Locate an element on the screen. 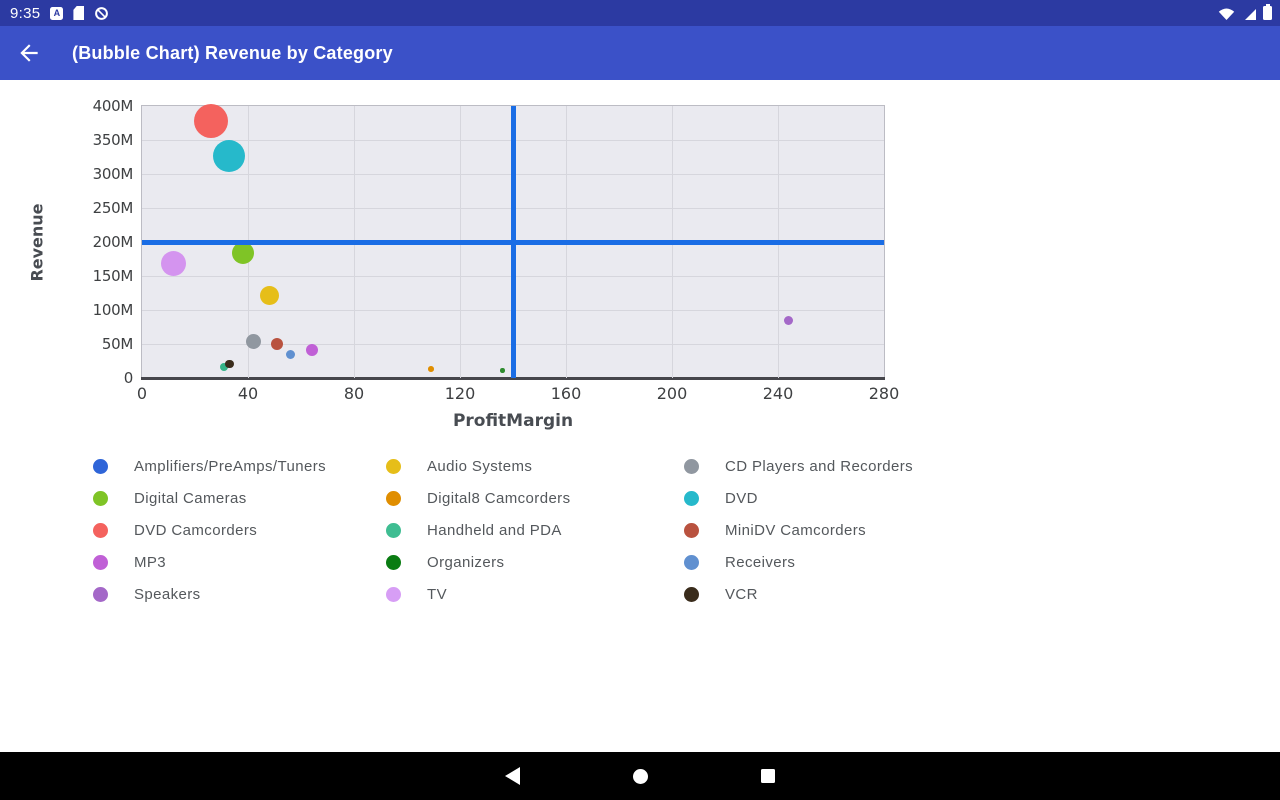 The image size is (1280, 800). legend-label: TV is located at coordinates (437, 594).